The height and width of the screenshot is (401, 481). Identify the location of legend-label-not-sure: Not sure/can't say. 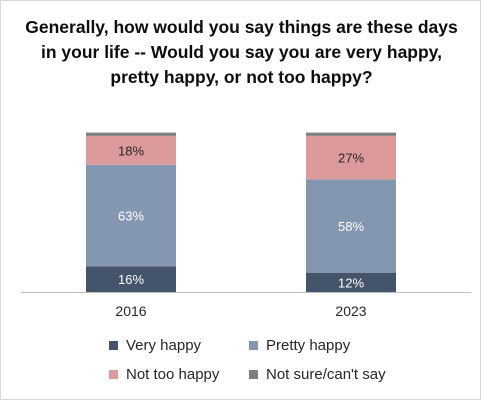
(326, 374).